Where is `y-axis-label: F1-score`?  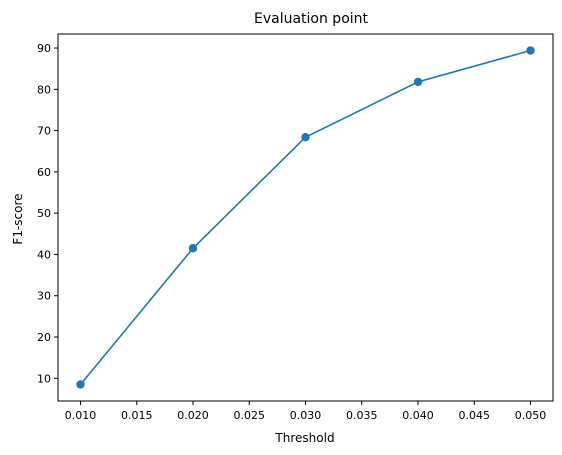
y-axis-label: F1-score is located at coordinates (18, 218).